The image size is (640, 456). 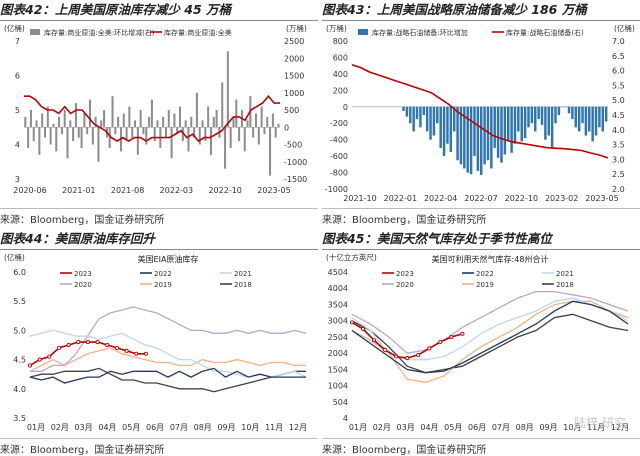 What do you see at coordinates (490, 343) in the screenshot?
I see `series-line-2018` at bounding box center [490, 343].